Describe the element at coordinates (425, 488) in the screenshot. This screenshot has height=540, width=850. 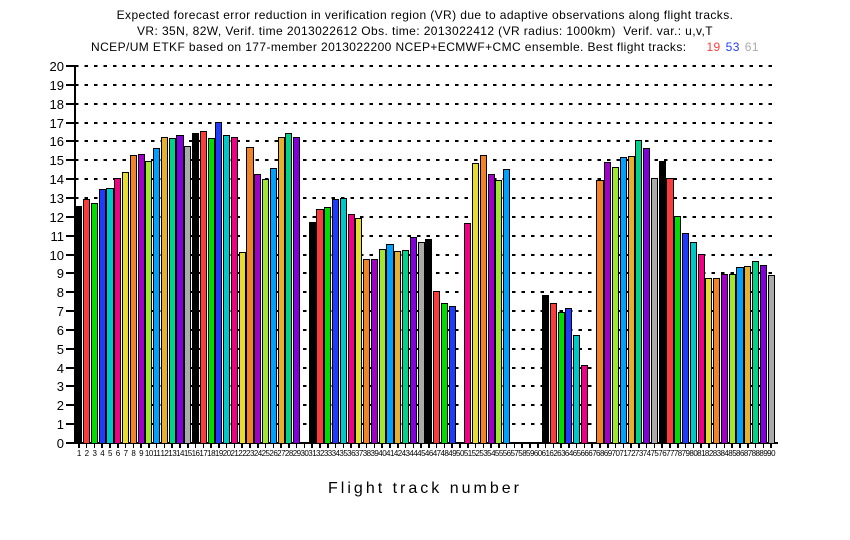
I see `x-axis-title: Flight track number` at that location.